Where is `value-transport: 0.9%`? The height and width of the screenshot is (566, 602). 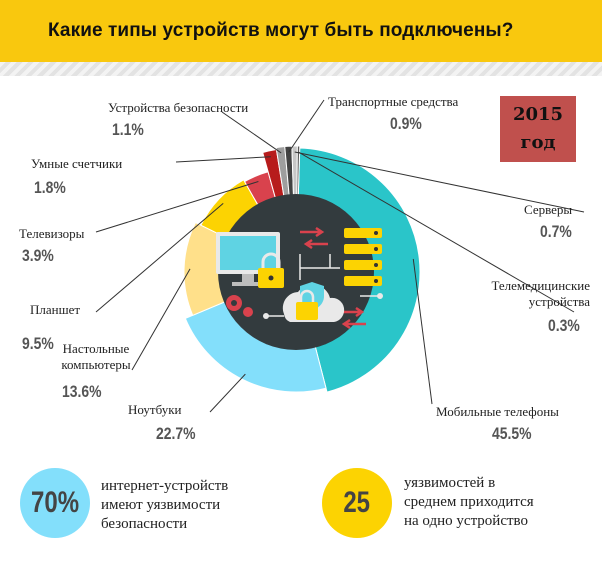
value-transport: 0.9% is located at coordinates (406, 123).